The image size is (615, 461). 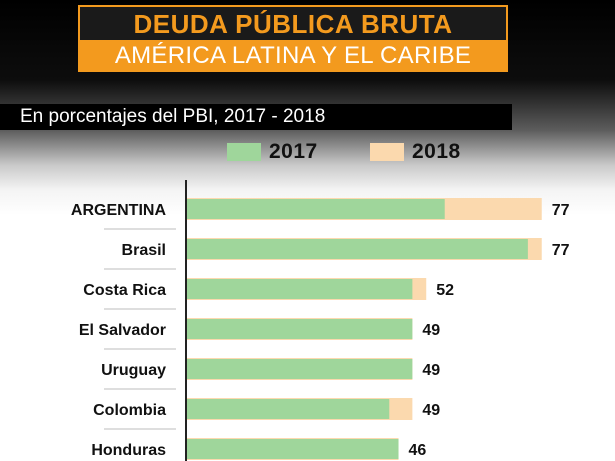 I want to click on value-label-uruguay: 49, so click(x=431, y=370).